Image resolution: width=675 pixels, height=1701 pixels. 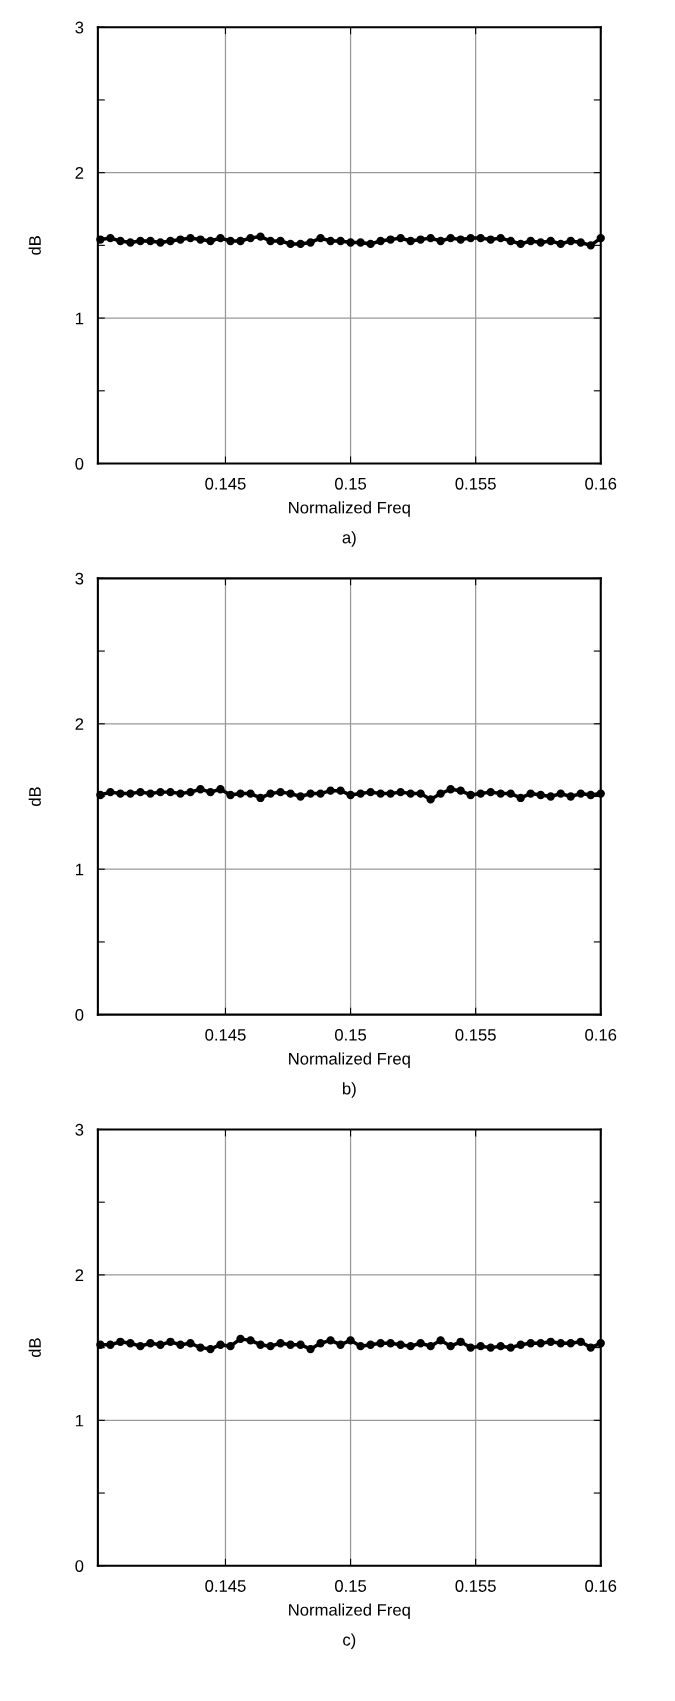 I want to click on text: c), so click(x=349, y=1641).